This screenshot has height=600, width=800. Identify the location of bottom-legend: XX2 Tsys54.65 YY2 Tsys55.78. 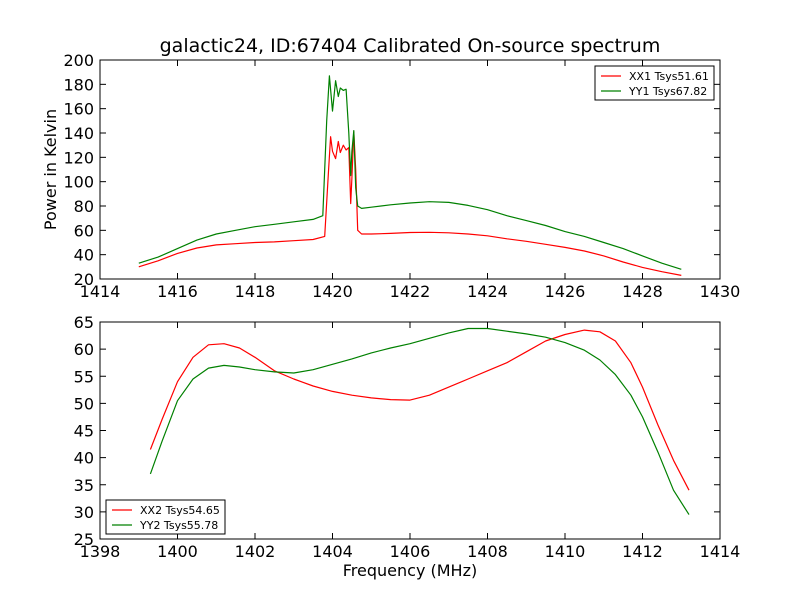
(165, 517).